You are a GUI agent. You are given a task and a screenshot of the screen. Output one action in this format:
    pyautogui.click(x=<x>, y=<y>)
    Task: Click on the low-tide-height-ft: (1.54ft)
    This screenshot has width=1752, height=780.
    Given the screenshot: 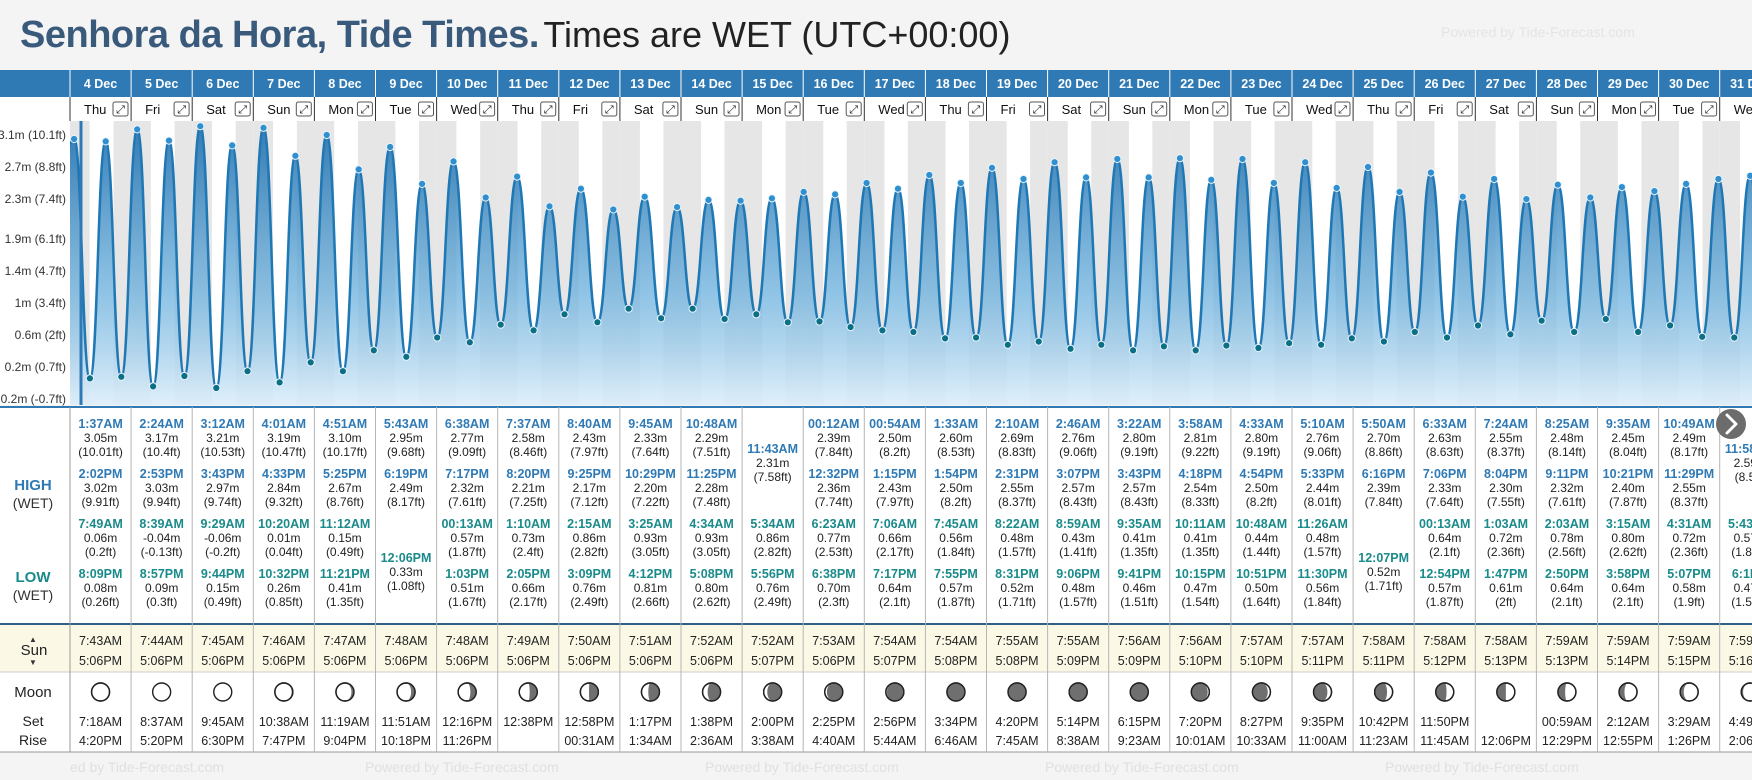 What is the action you would take?
    pyautogui.click(x=1200, y=602)
    